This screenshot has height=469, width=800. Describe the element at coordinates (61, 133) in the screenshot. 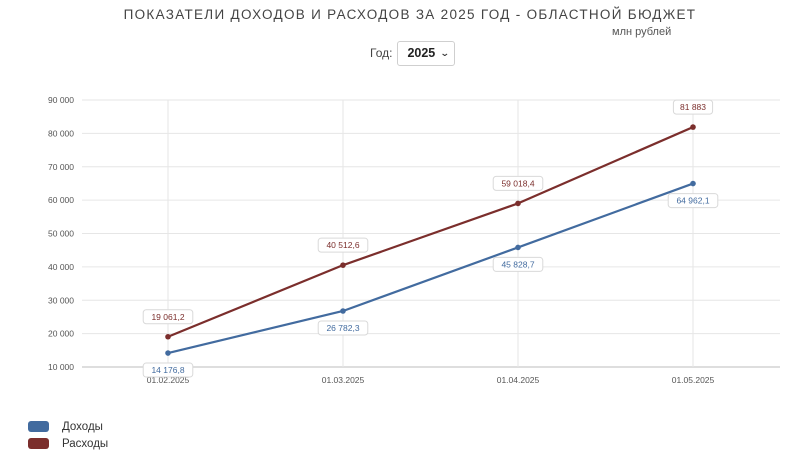

I see `y-tick-label: 80 000` at that location.